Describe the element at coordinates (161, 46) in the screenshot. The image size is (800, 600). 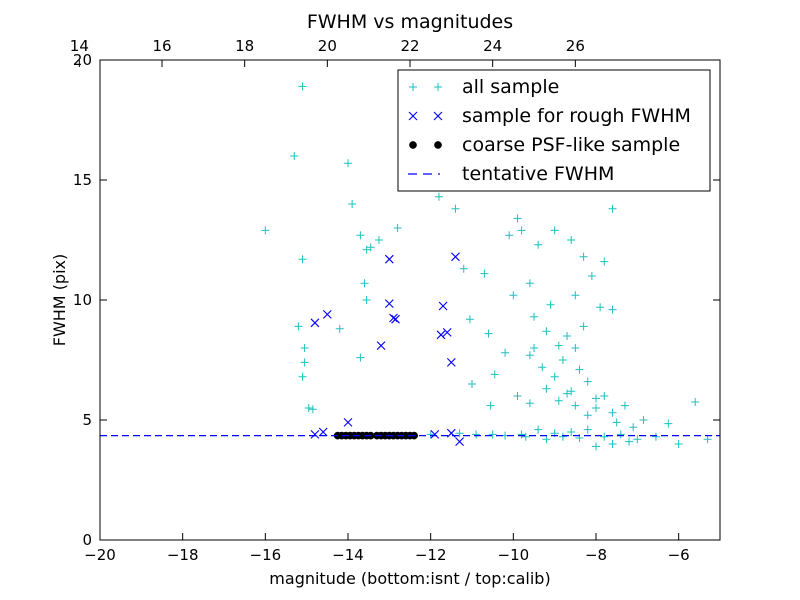
I see `top-x-tick-label: 16` at that location.